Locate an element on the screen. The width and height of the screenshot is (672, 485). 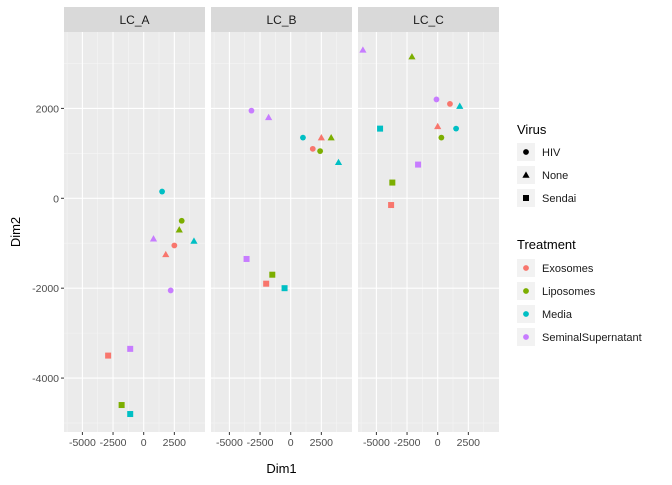
legend-label: Exosomes is located at coordinates (568, 269).